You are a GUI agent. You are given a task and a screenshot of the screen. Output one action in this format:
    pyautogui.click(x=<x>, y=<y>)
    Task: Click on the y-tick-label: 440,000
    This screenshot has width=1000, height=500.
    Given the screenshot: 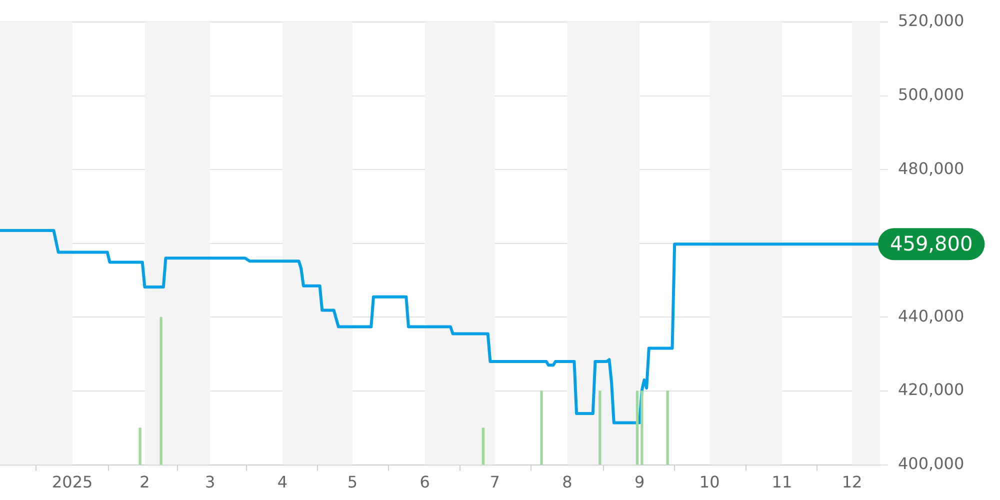 What is the action you would take?
    pyautogui.click(x=931, y=316)
    